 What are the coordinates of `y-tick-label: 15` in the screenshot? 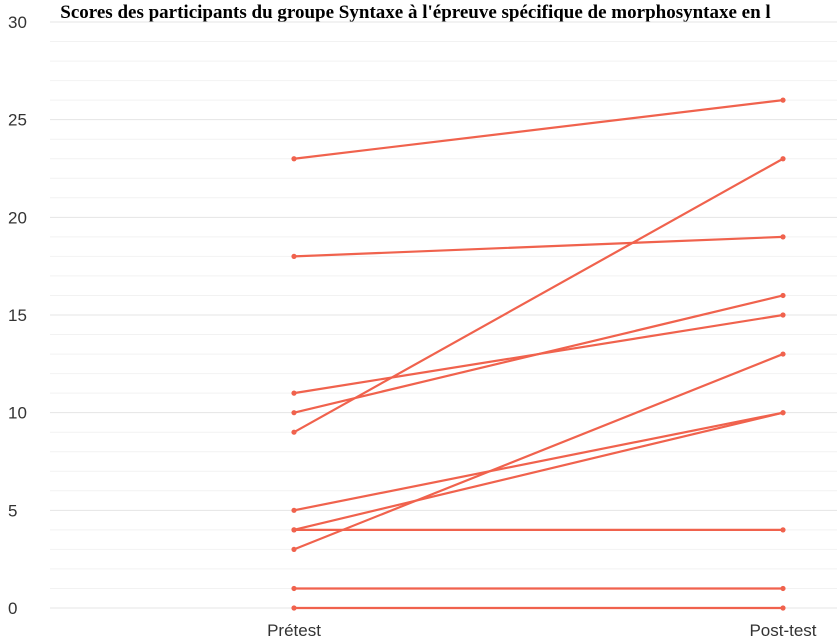 It's located at (17, 315).